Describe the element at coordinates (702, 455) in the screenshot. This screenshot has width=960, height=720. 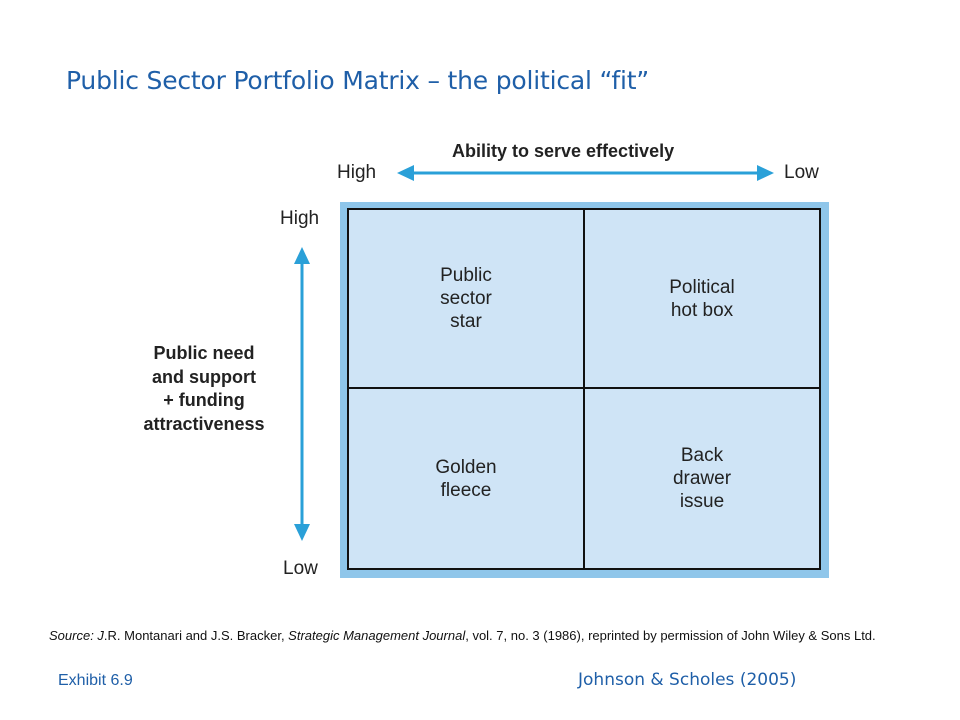
I see `quadrant-label-line: Back` at that location.